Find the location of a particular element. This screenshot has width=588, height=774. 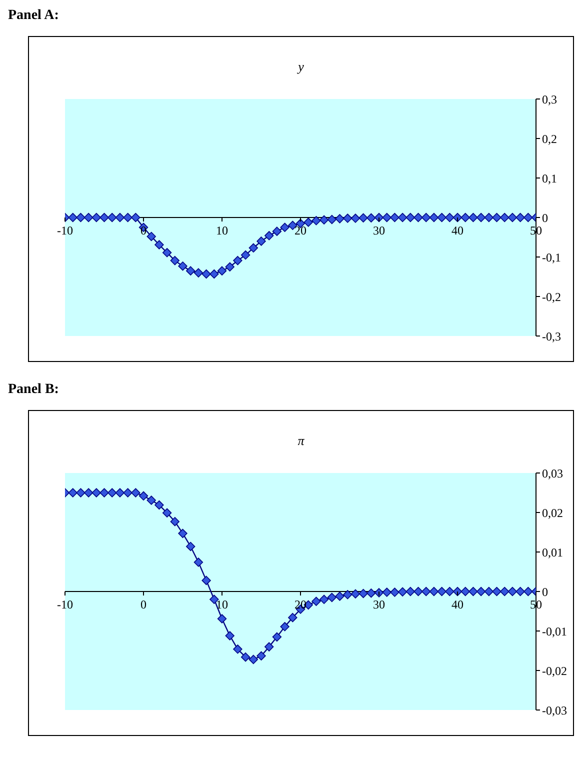

y-tick-label: -0,02 is located at coordinates (554, 671).